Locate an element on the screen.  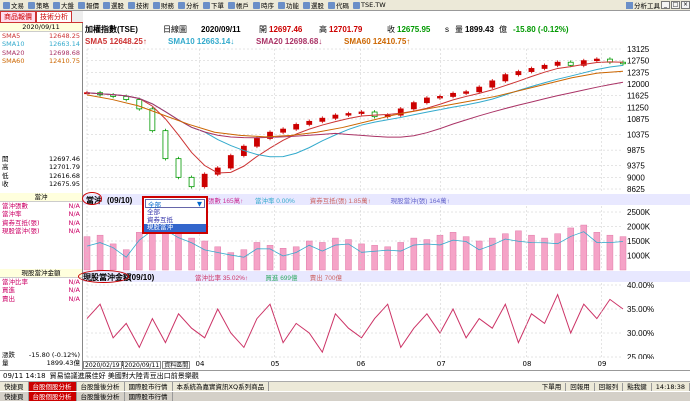
status-tab: 快捷頁 is located at coordinates (14, 386).